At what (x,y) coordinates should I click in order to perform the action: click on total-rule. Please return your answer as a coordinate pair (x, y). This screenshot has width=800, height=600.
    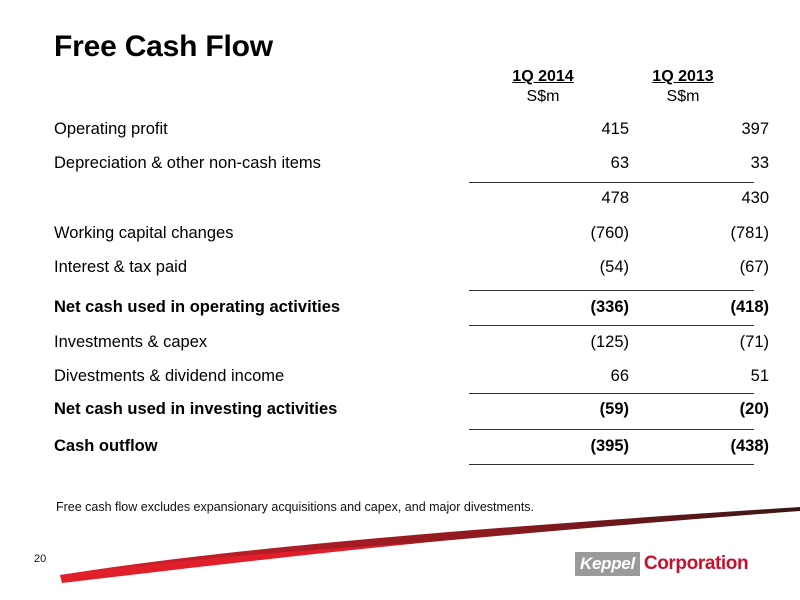
    Looking at the image, I should click on (611, 464).